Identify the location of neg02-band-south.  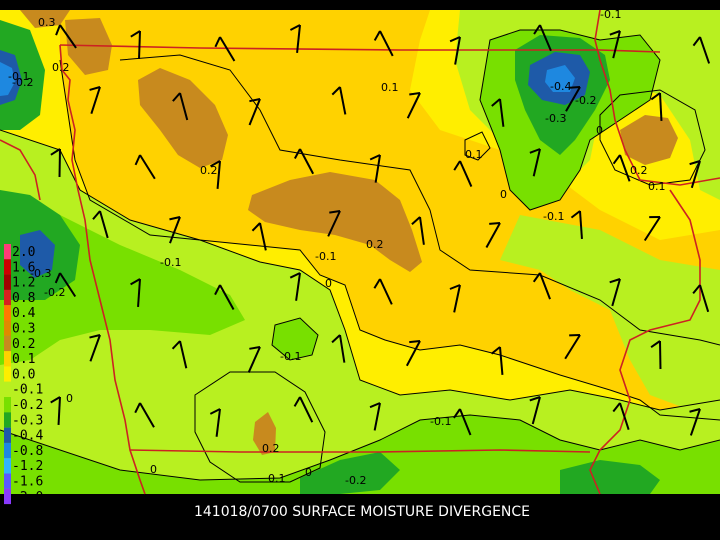
(360, 454).